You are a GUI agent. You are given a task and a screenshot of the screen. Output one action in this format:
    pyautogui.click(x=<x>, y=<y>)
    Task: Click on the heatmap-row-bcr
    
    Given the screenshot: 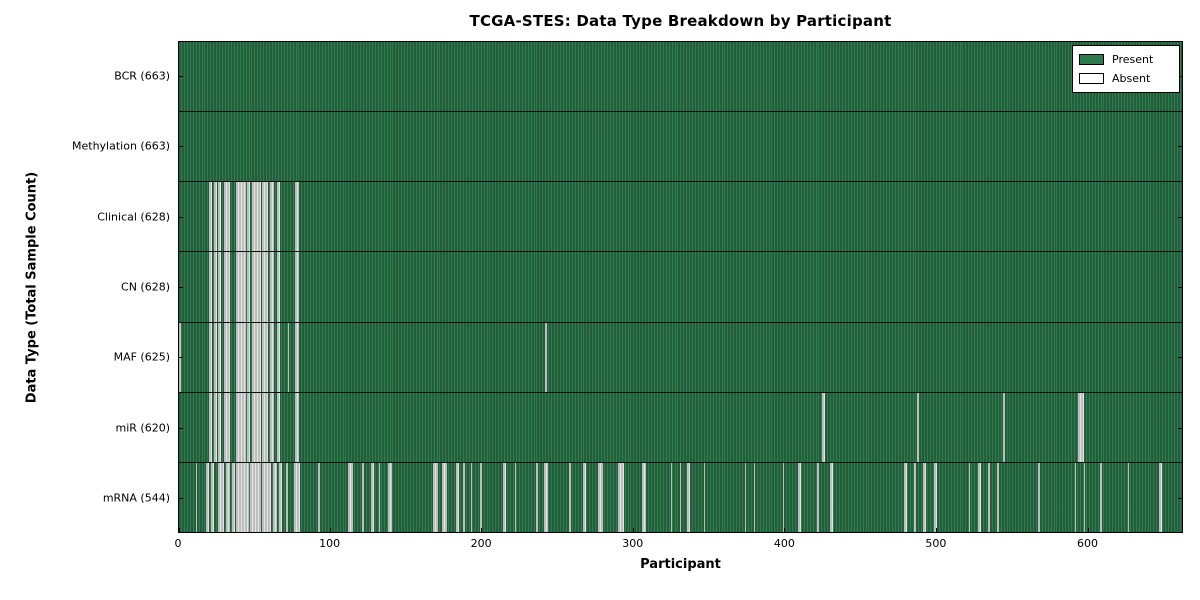 What is the action you would take?
    pyautogui.click(x=680, y=77)
    